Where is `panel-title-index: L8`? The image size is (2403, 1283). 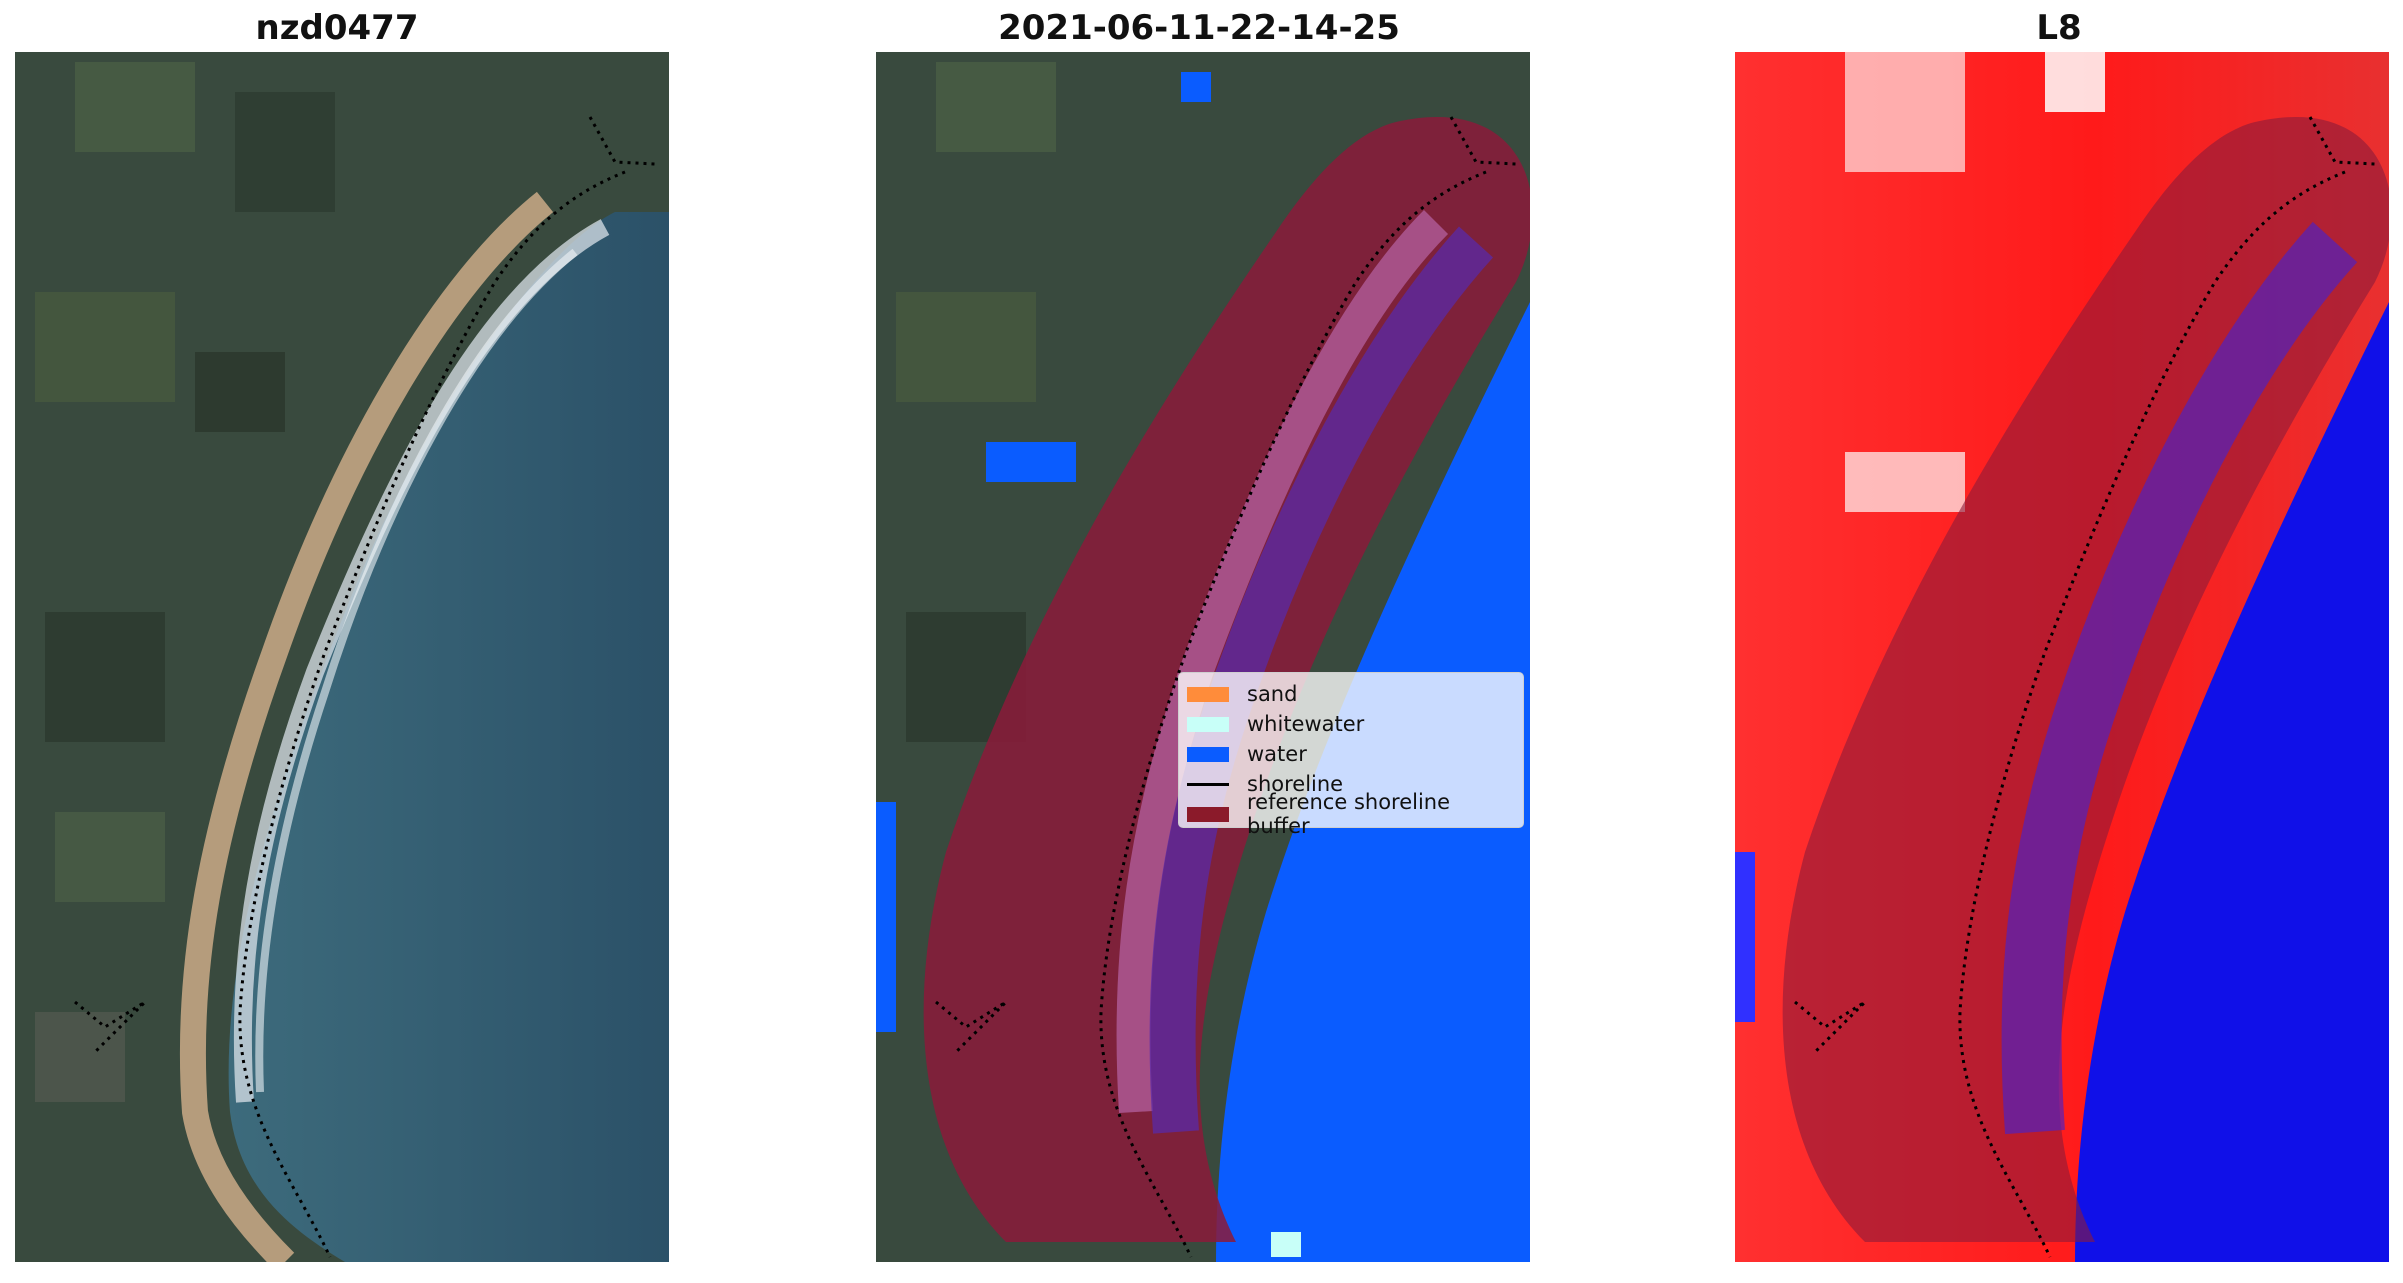
panel-title-index: L8 is located at coordinates (2059, 28).